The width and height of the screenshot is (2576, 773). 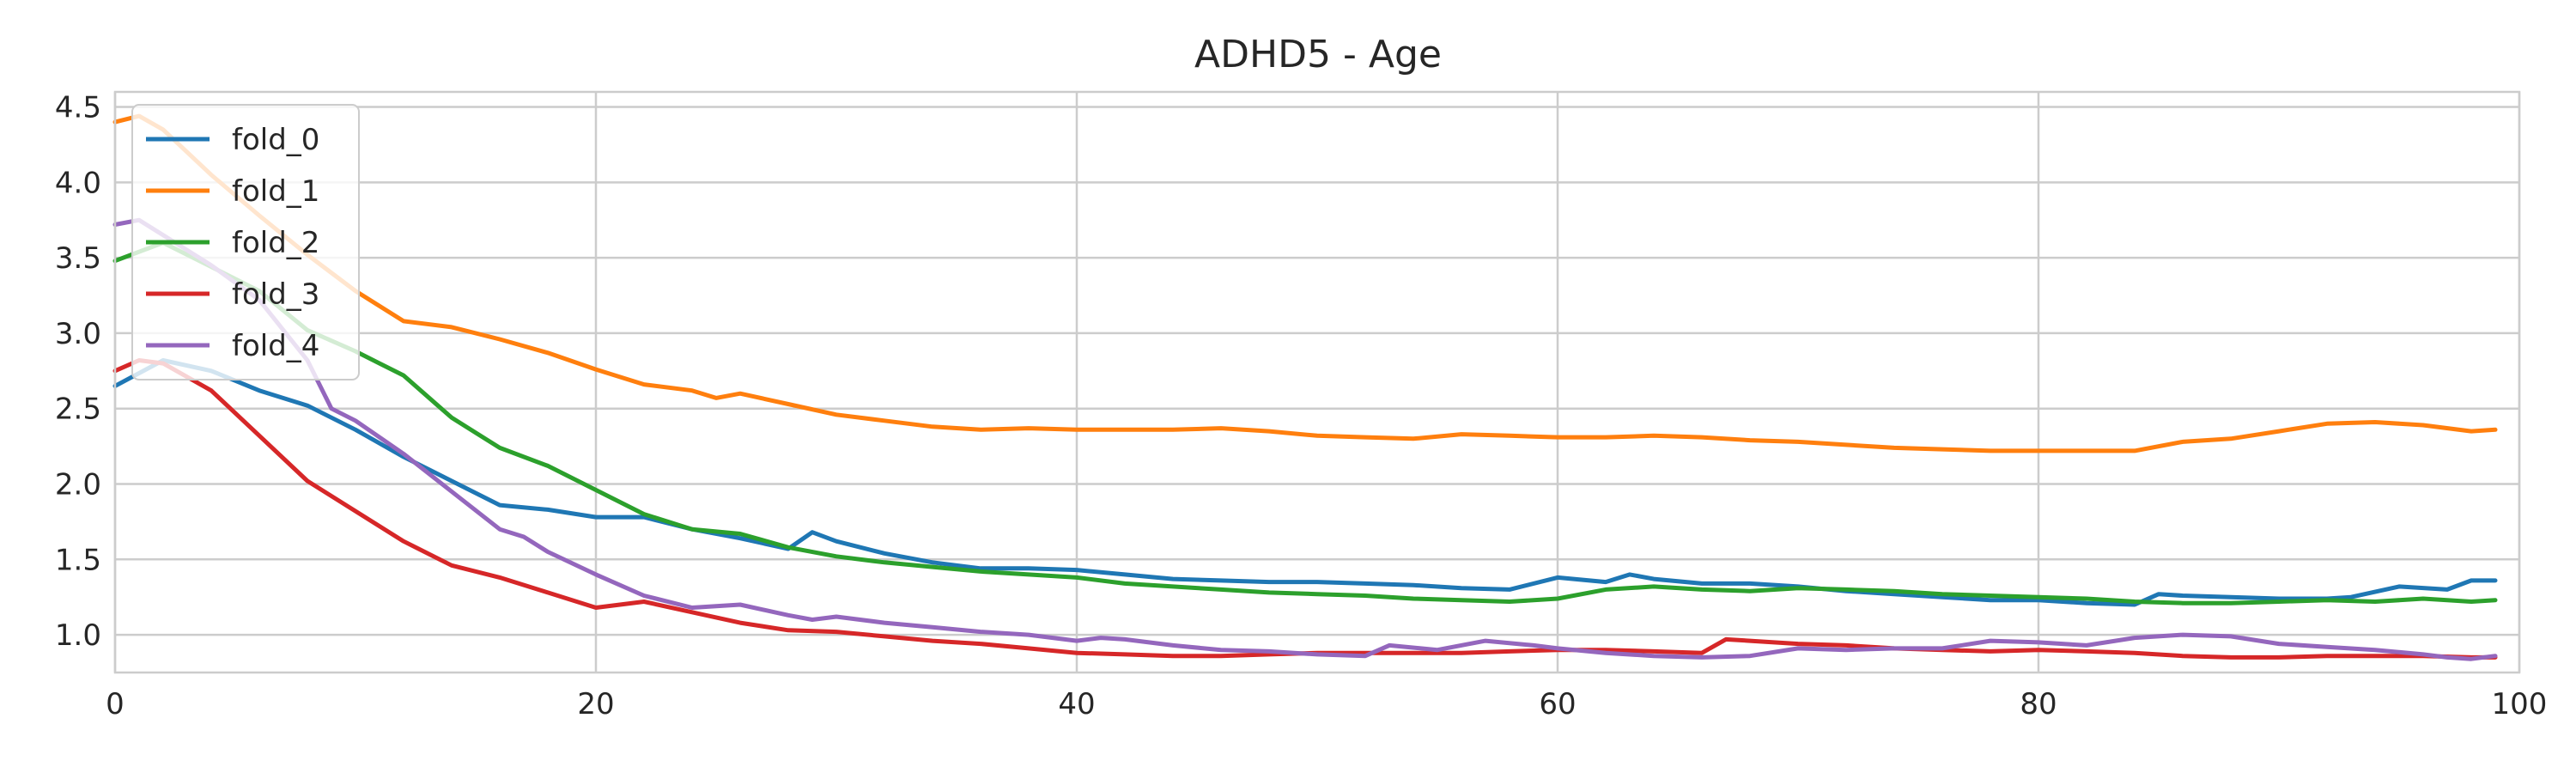 I want to click on legend-label: fold_3, so click(x=275, y=294).